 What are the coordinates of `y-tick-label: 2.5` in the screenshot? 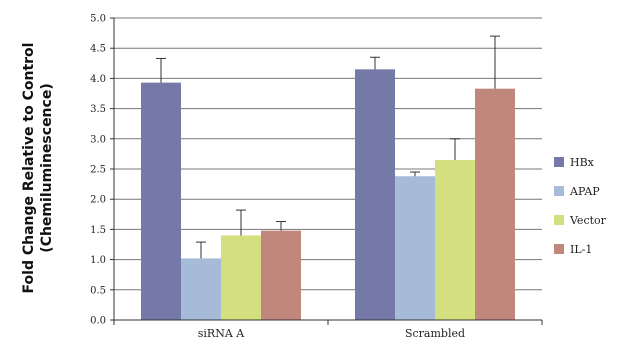 It's located at (98, 170).